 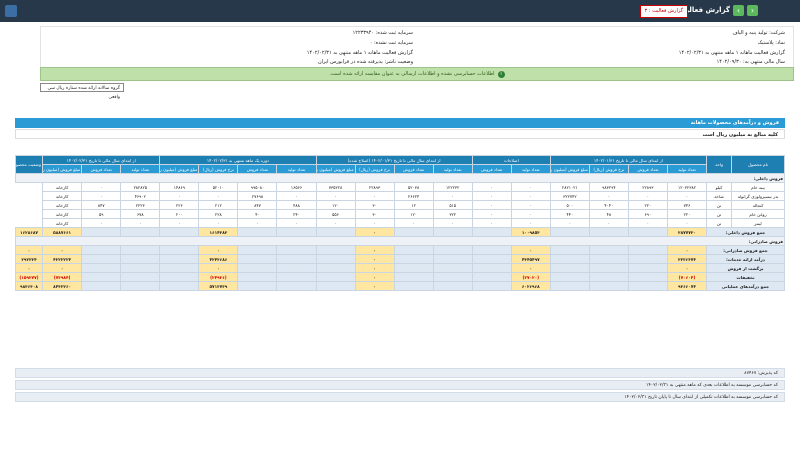 What do you see at coordinates (29, 277) in the screenshot?
I see `total-value: (۱۵۹۲۷۷)` at bounding box center [29, 277].